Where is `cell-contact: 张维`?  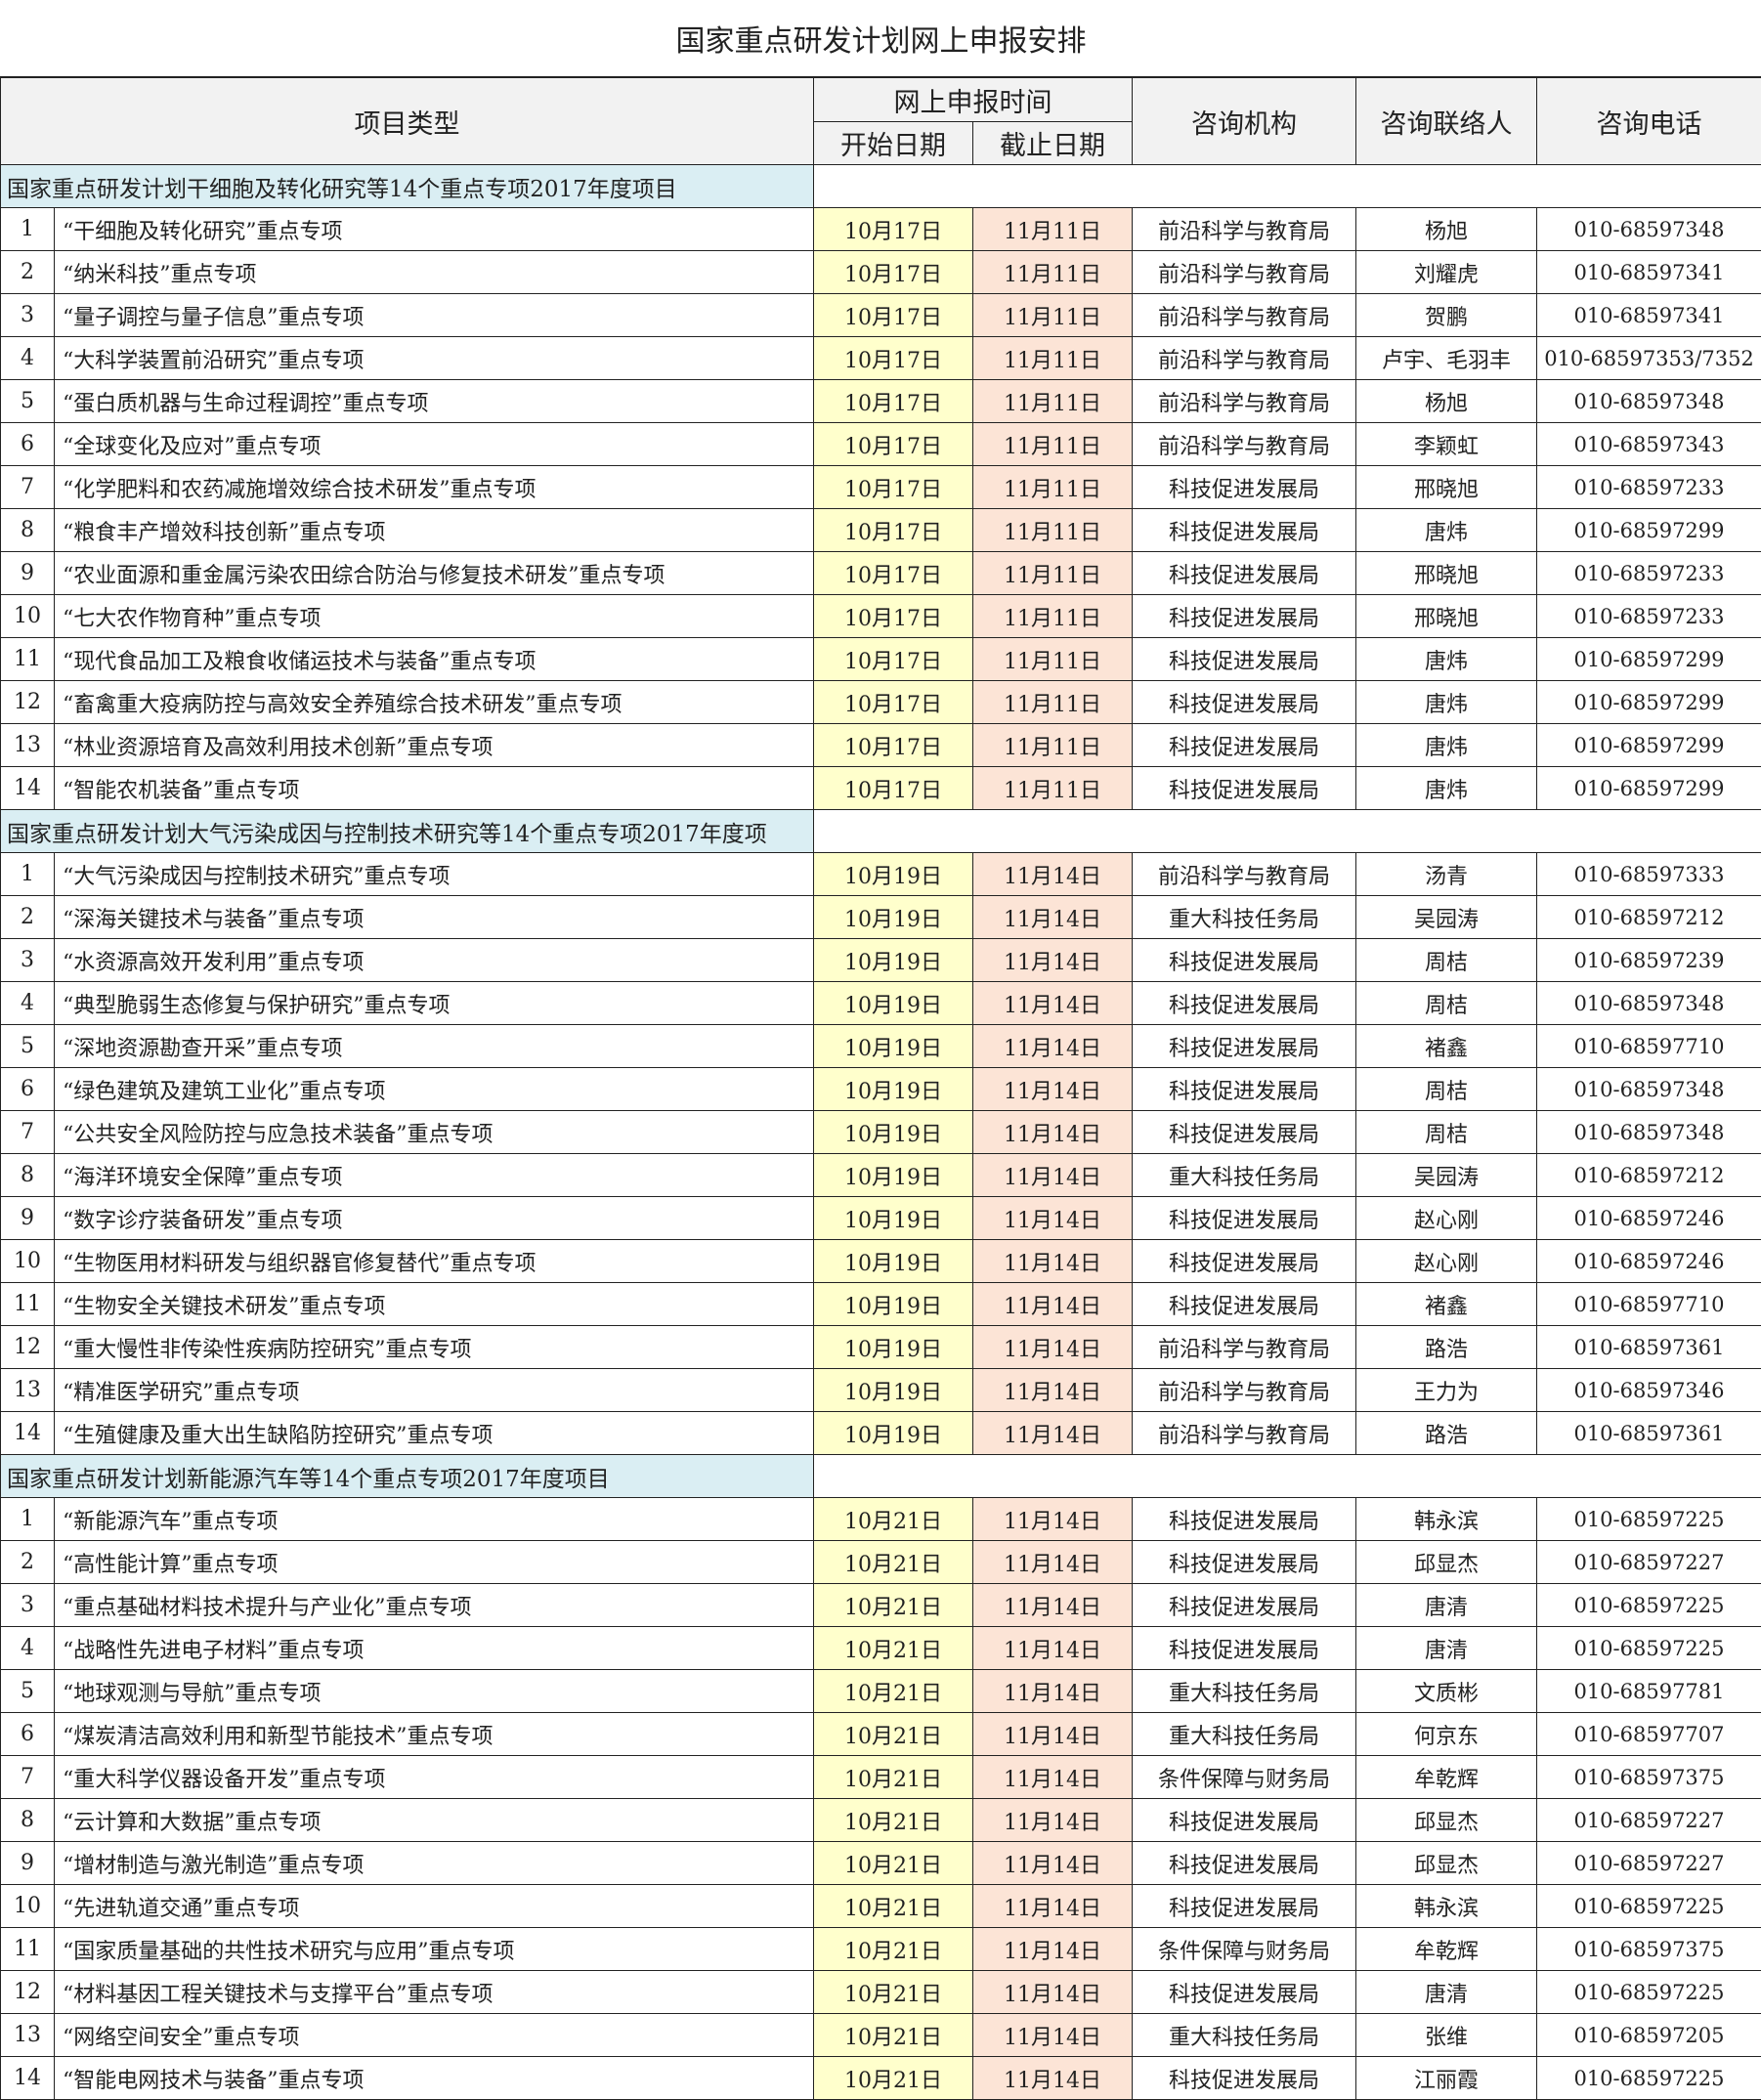 cell-contact: 张维 is located at coordinates (1446, 2035).